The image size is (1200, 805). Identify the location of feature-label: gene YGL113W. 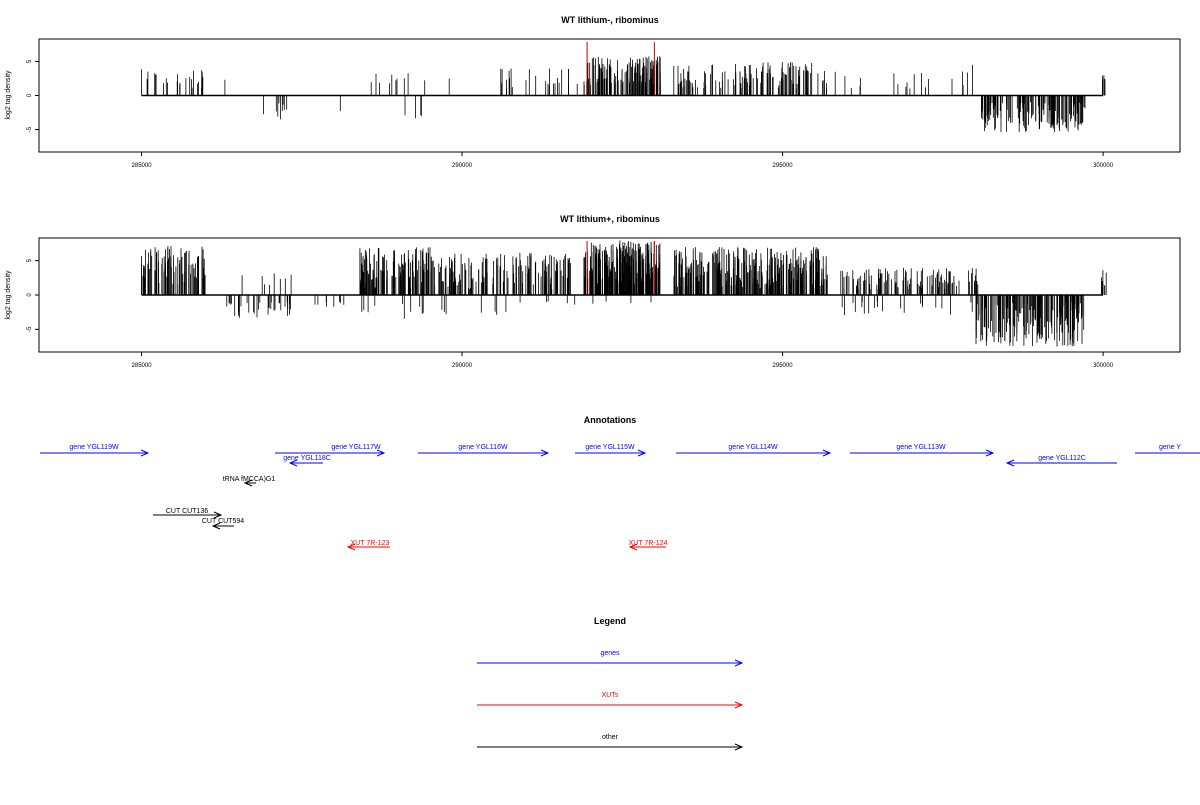
(921, 447).